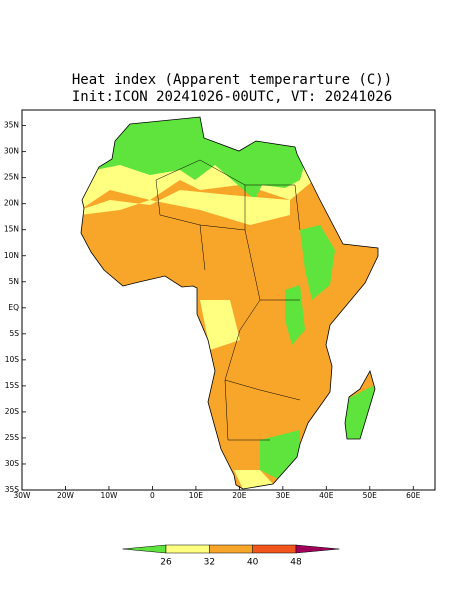  What do you see at coordinates (253, 563) in the screenshot?
I see `colorbar-label: 40` at bounding box center [253, 563].